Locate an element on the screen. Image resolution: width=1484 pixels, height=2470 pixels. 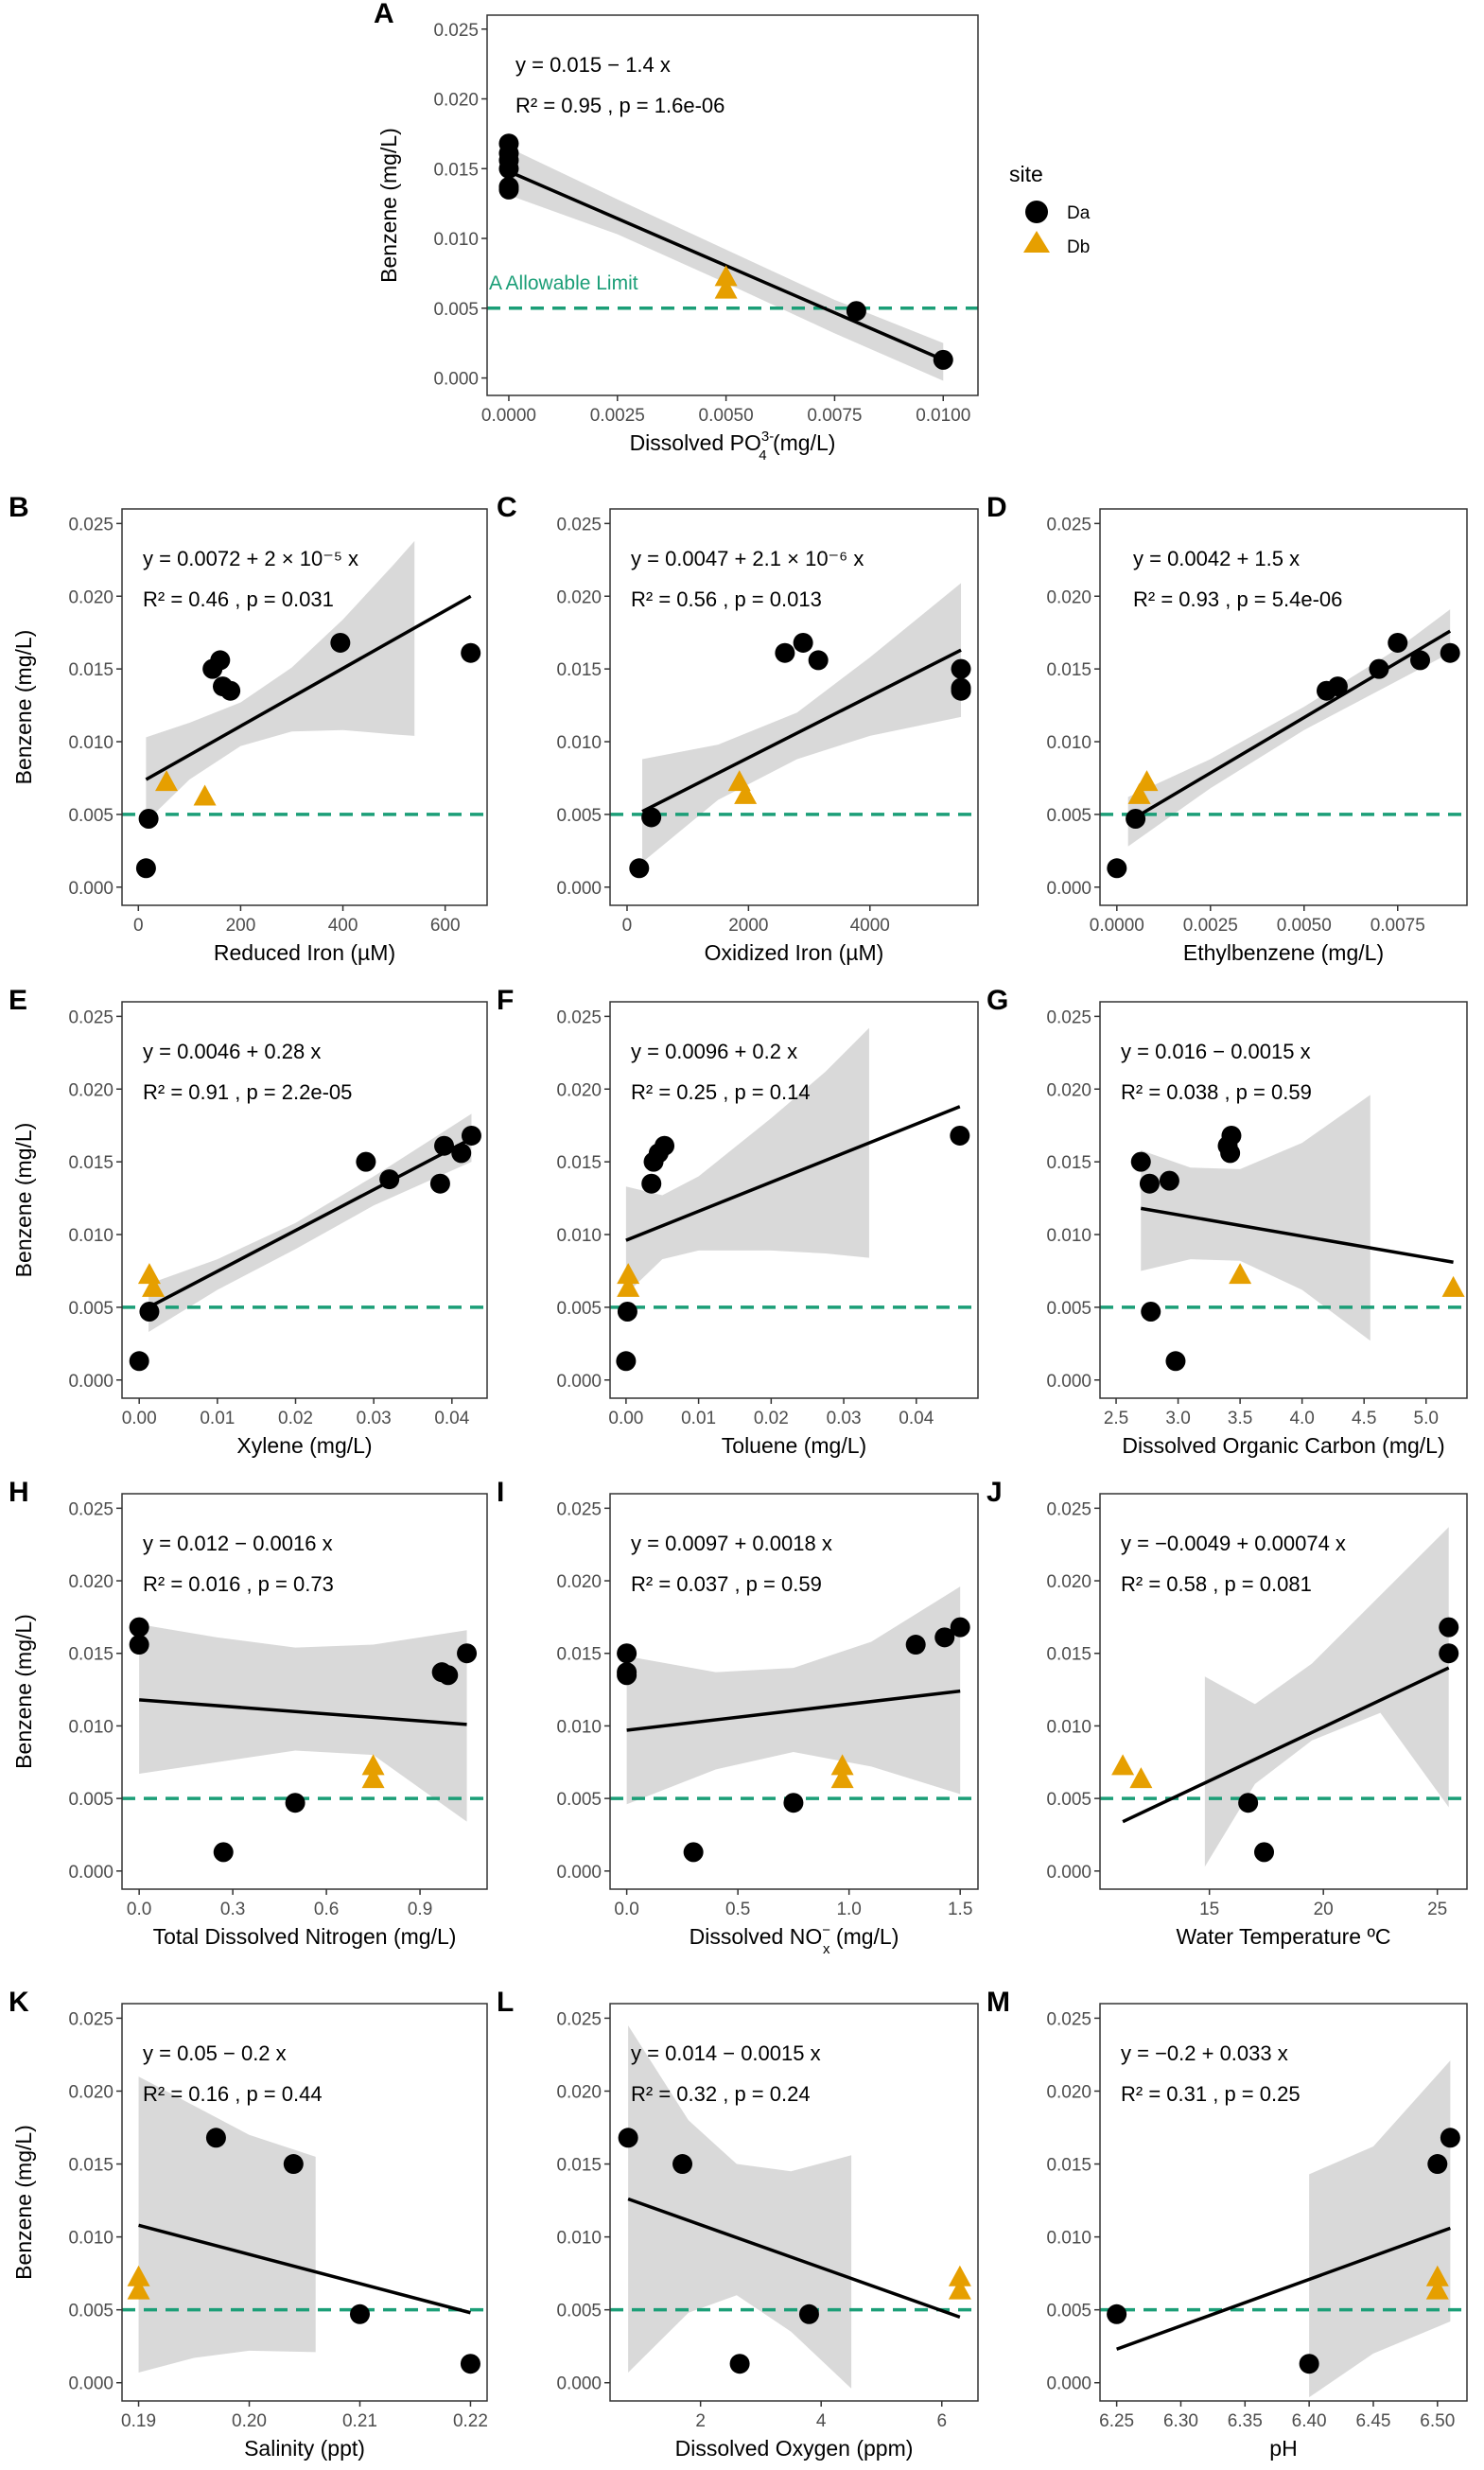
panel-letter: J is located at coordinates (995, 1493).